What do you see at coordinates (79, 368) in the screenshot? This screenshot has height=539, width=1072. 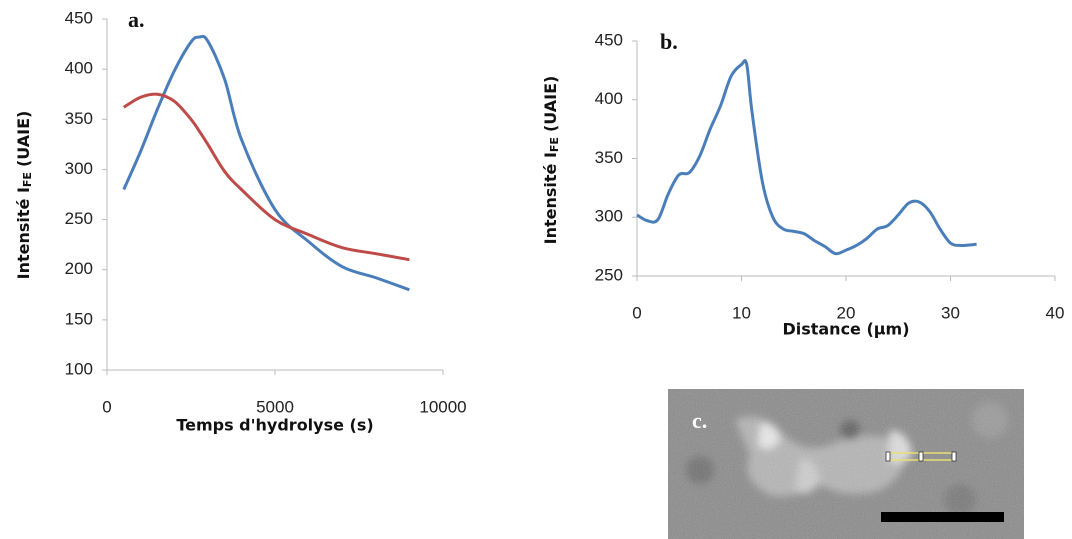 I see `y-tick-label: 100` at bounding box center [79, 368].